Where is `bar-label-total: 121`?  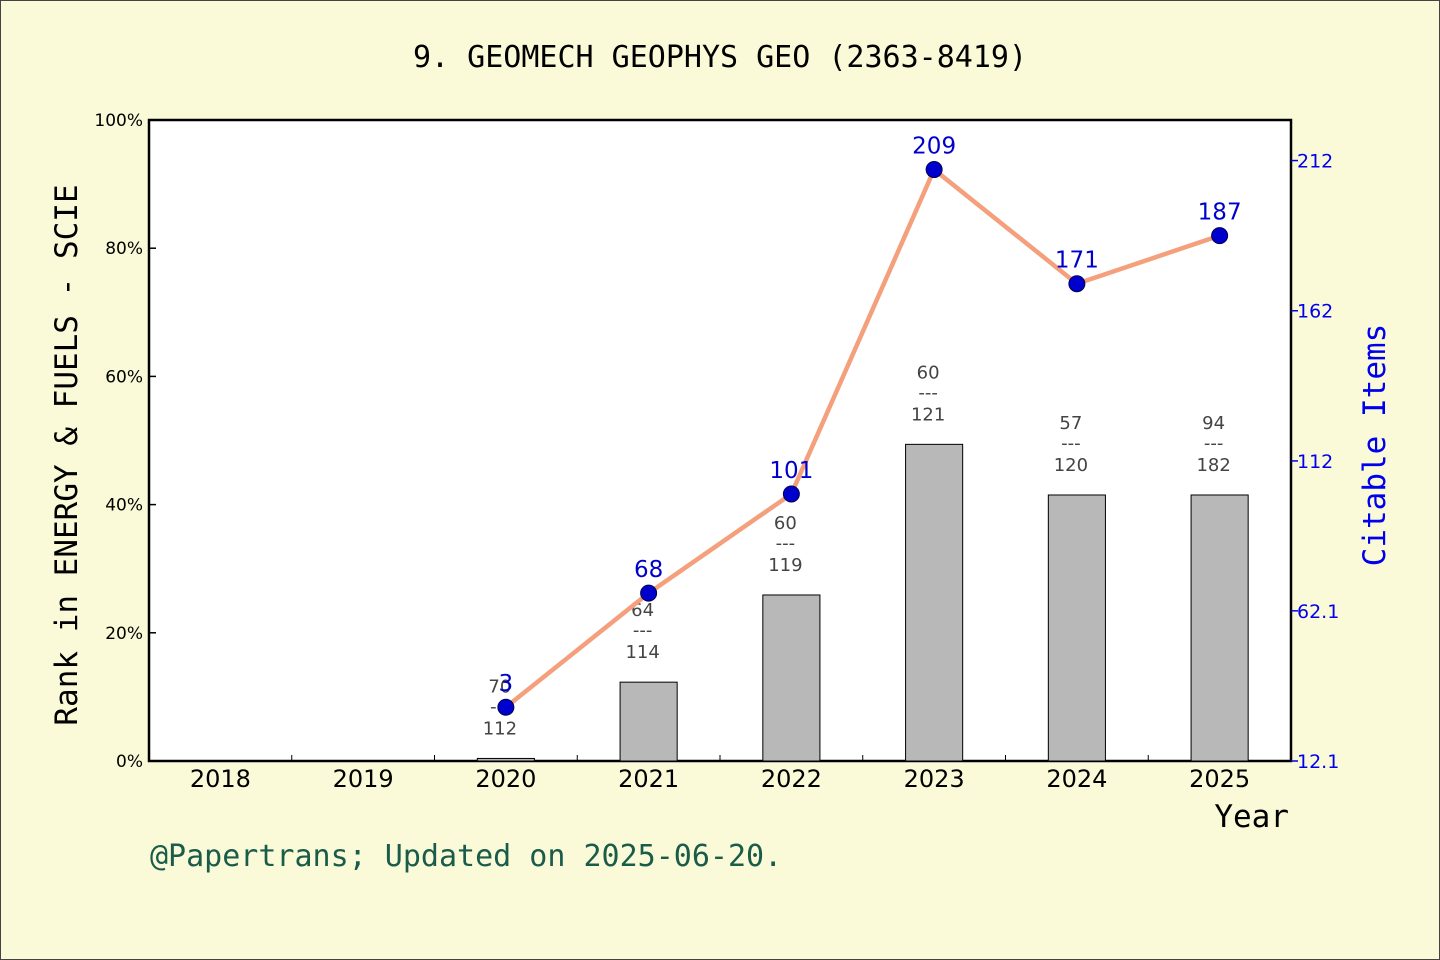 bar-label-total: 121 is located at coordinates (928, 414).